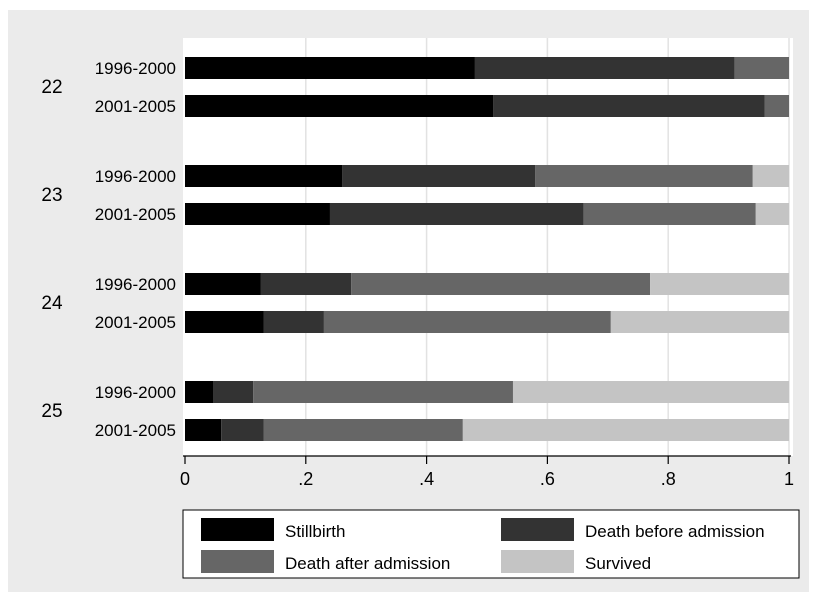 This screenshot has height=605, width=817. What do you see at coordinates (185, 479) in the screenshot?
I see `x-tick-label: 0` at bounding box center [185, 479].